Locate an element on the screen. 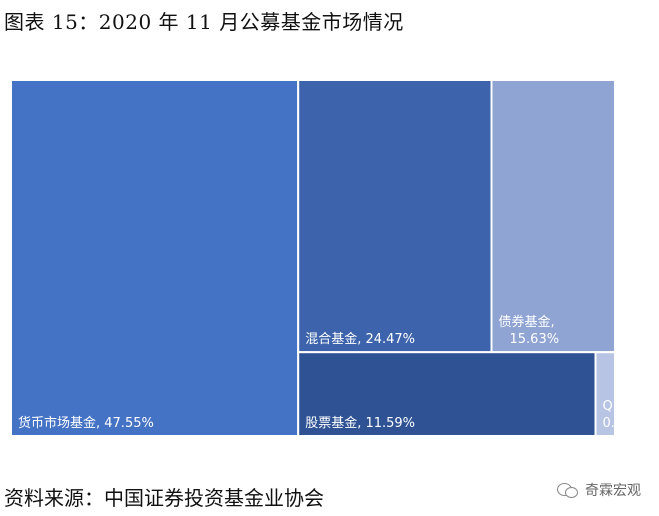 The width and height of the screenshot is (659, 516). figure-title: 图表 15：2020 年 11 月公募基金市场情况 is located at coordinates (204, 22).